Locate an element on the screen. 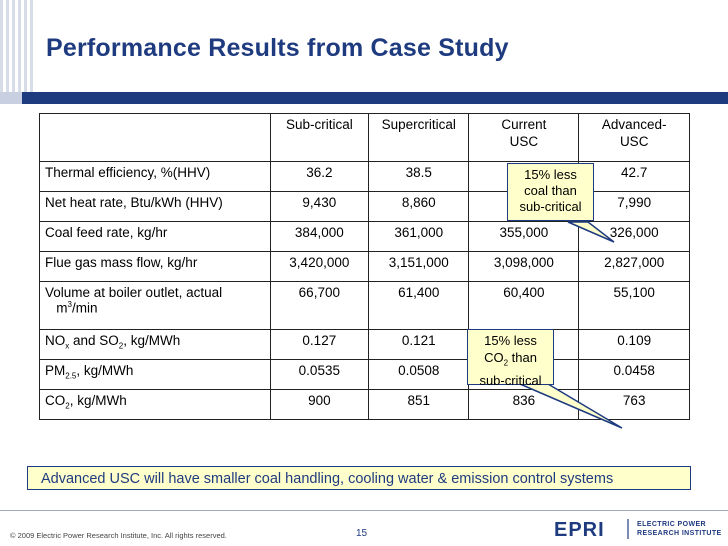 The height and width of the screenshot is (546, 728). epri-org-name: ELECTRIC POWER RESEARCH INSTITUTE is located at coordinates (679, 529).